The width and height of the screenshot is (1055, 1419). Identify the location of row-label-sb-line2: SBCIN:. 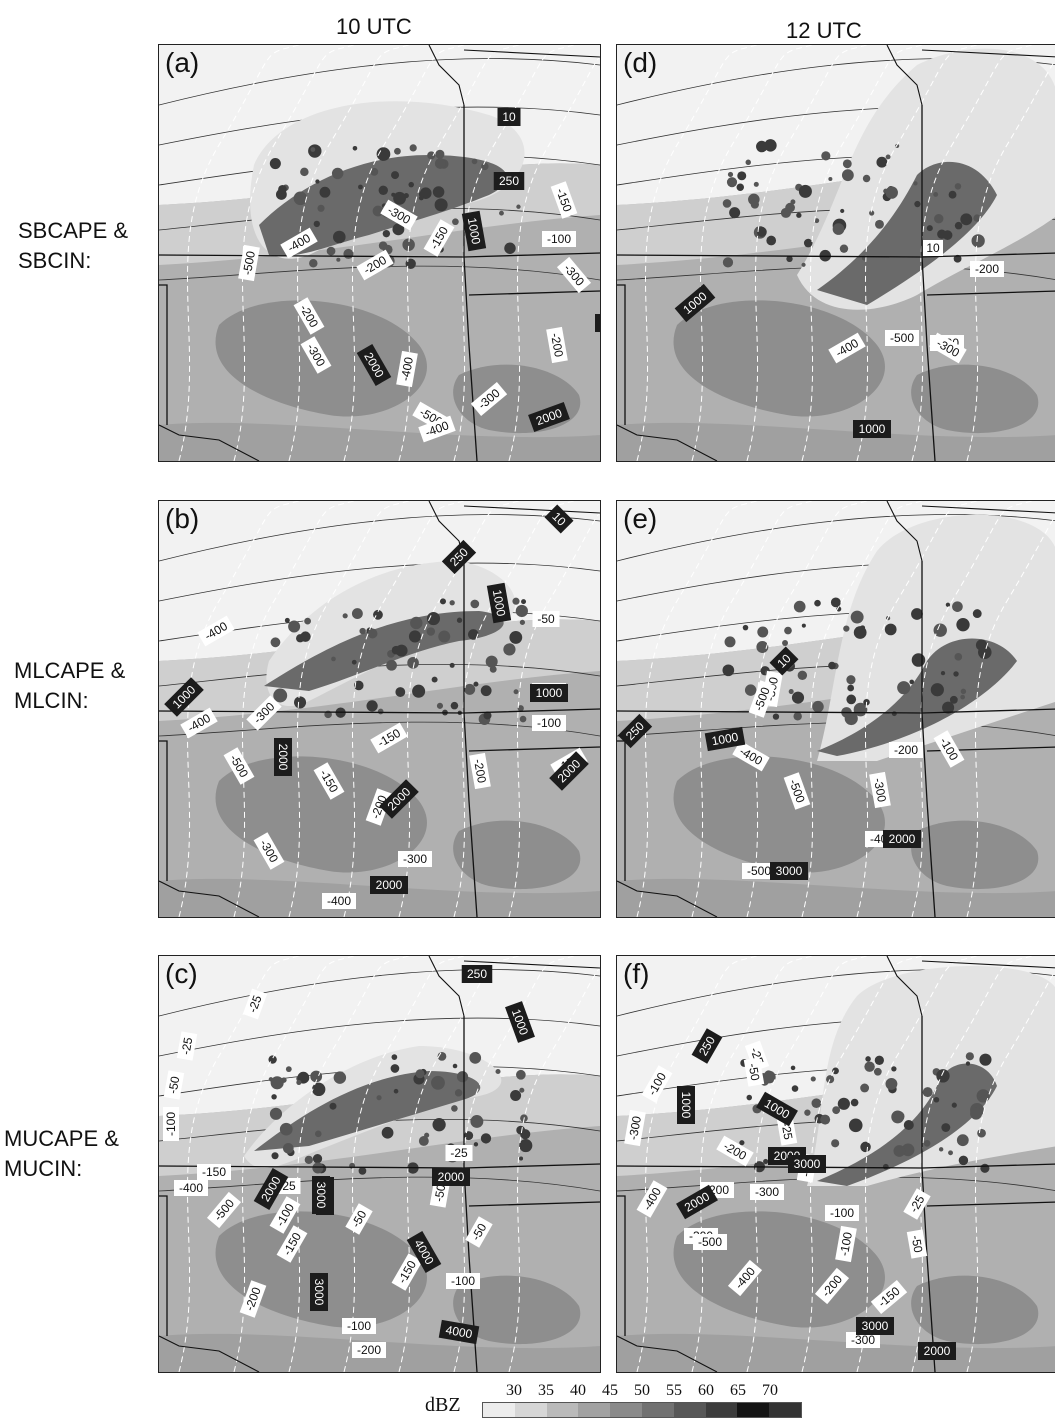
(55, 260).